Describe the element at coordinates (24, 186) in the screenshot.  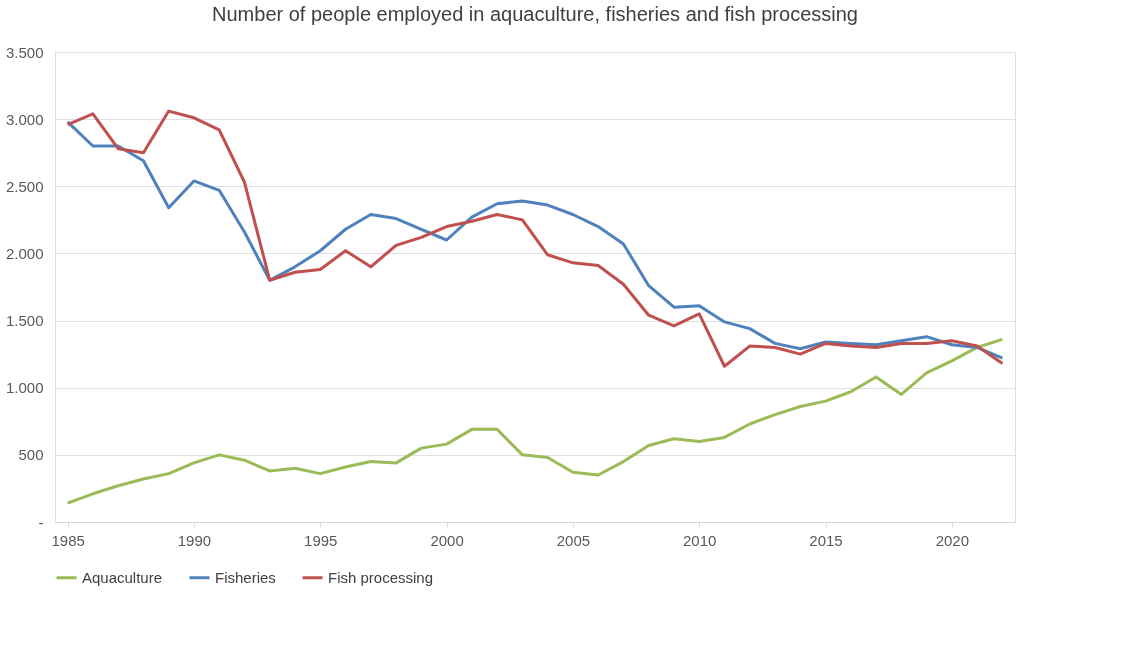
I see `y-tick-label: 2.500` at that location.